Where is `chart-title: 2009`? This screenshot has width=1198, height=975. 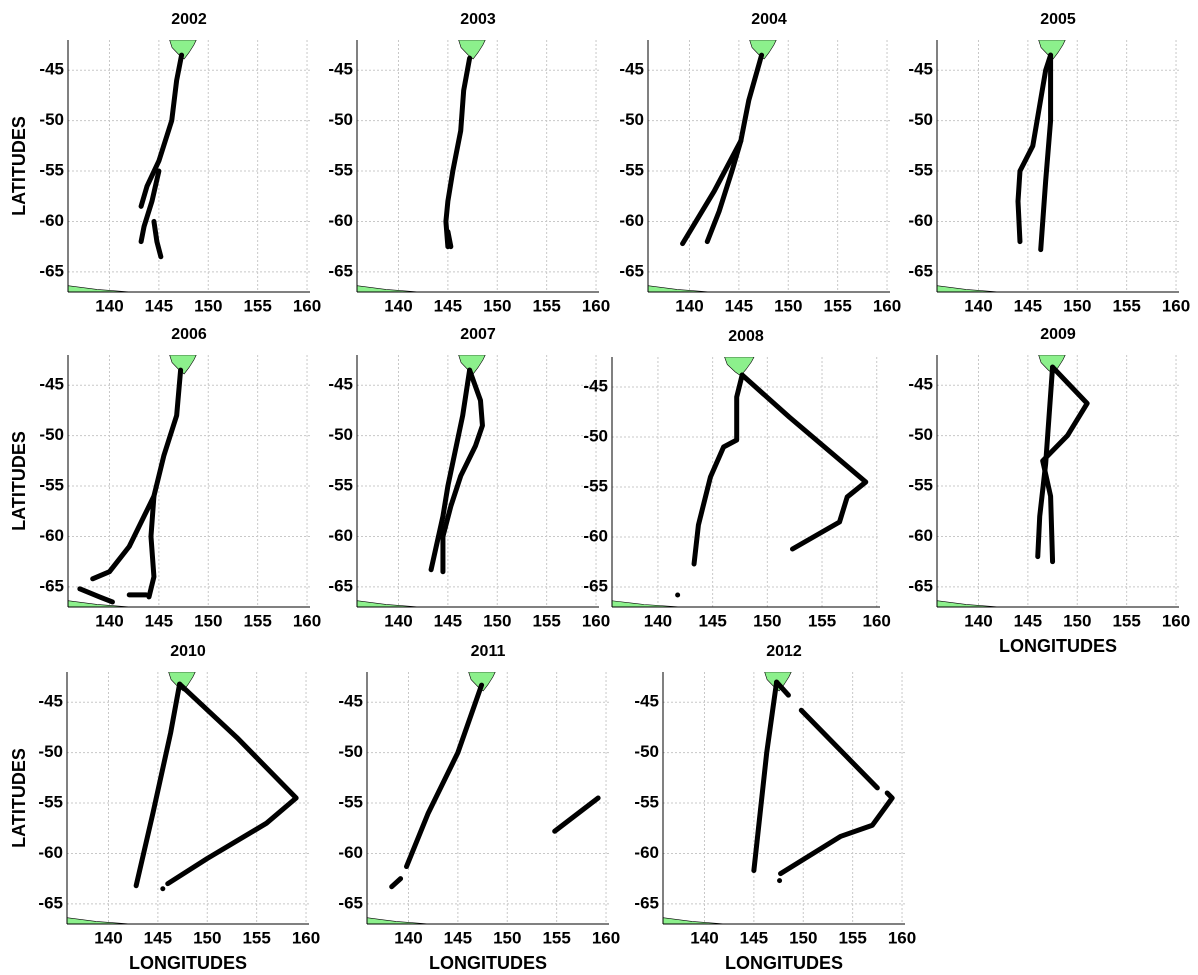 chart-title: 2009 is located at coordinates (1058, 334).